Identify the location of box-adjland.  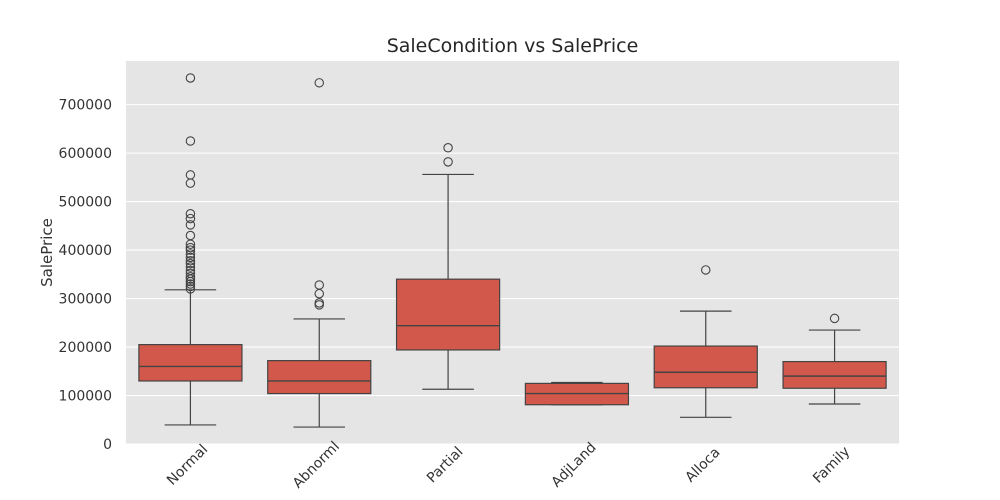
(577, 393).